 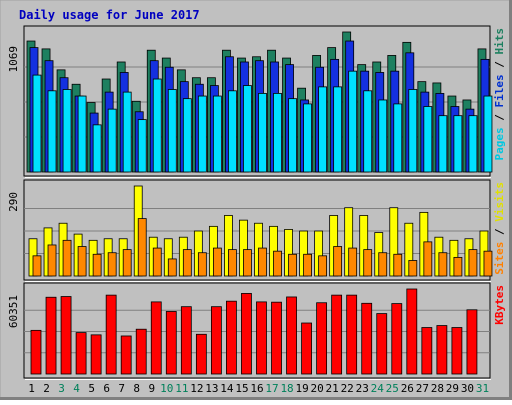 I want to click on legend-entry: Files, so click(x=499, y=90).